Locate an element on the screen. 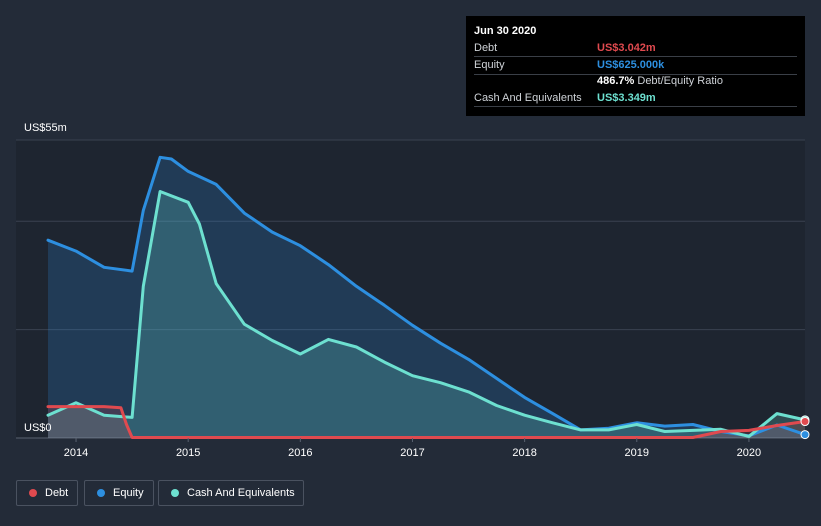 The width and height of the screenshot is (821, 526). debt-area is located at coordinates (426, 422).